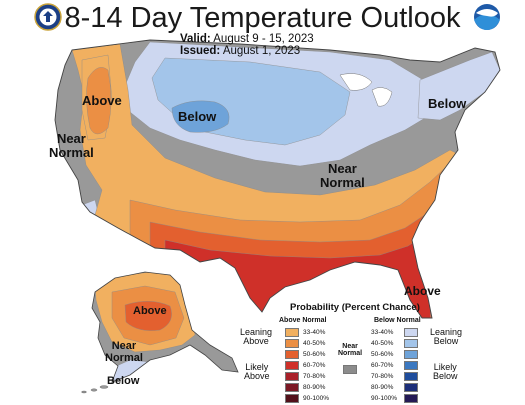 The width and height of the screenshot is (525, 405). I want to click on issued-label: Issued:, so click(200, 51).